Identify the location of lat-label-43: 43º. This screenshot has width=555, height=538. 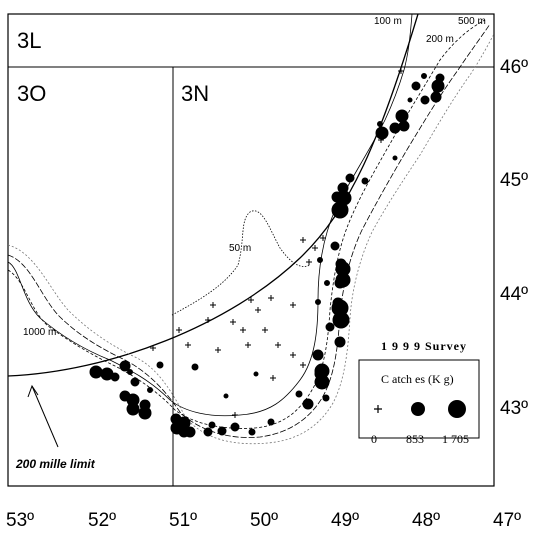
(514, 408).